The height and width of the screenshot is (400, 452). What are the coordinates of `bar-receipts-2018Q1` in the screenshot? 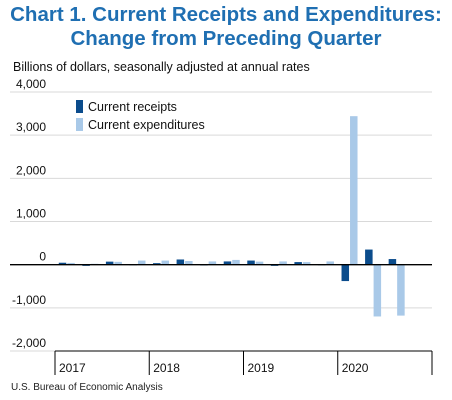 It's located at (157, 264).